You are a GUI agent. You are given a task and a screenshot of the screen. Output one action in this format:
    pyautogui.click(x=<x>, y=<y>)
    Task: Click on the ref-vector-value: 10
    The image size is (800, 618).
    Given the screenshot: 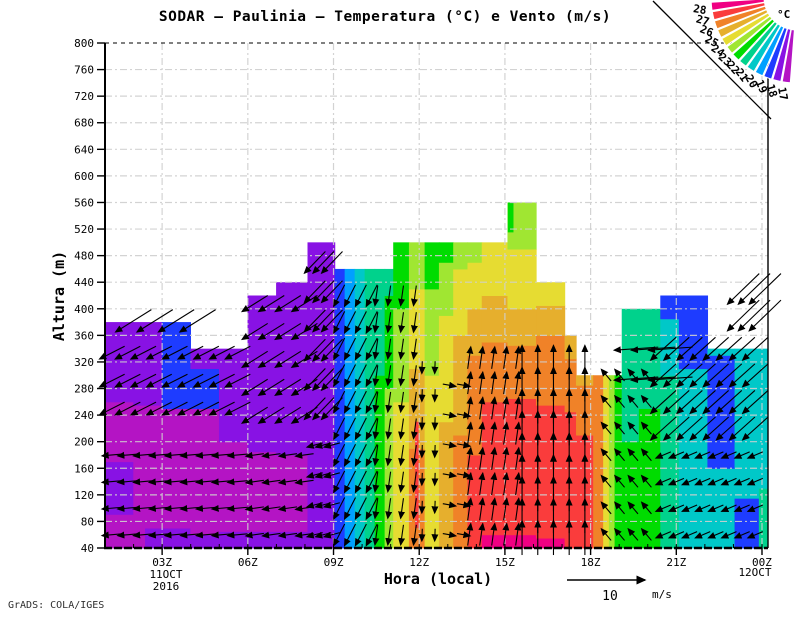 What is the action you would take?
    pyautogui.click(x=610, y=596)
    